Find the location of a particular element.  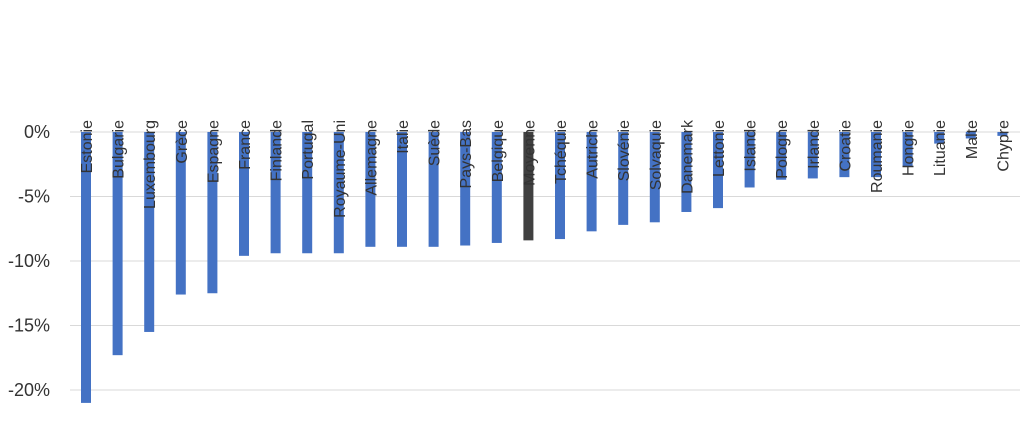

category-label: Portugal is located at coordinates (308, 150).